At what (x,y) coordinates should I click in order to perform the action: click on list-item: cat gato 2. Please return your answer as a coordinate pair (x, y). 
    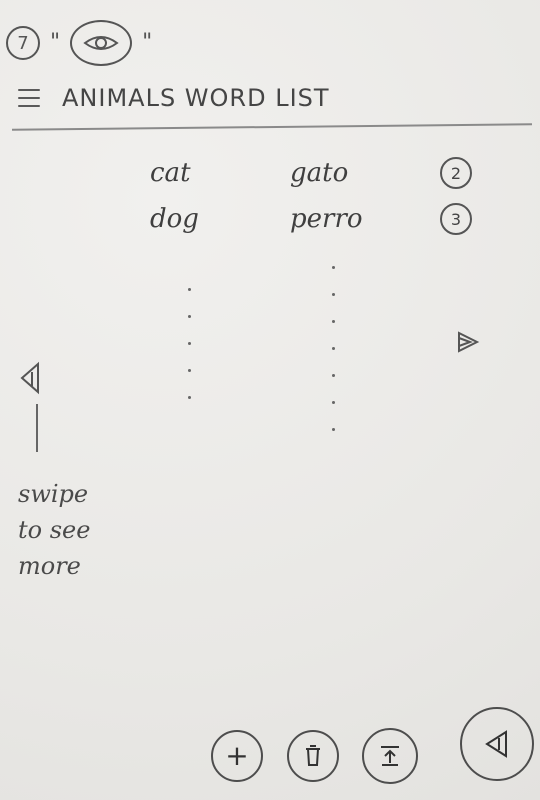
    Looking at the image, I should click on (320, 173).